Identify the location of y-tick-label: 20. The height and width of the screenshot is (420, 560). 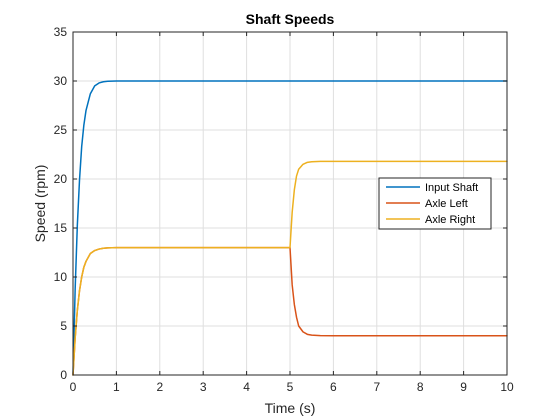
(61, 179).